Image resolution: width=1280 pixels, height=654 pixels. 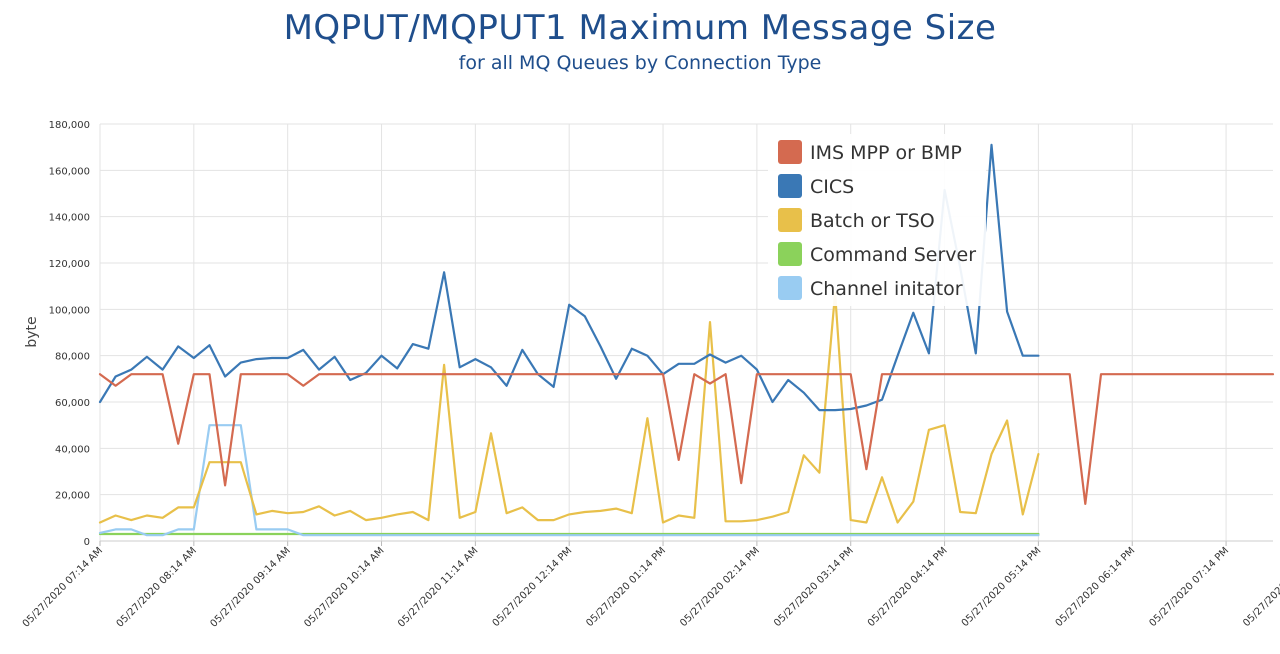 I want to click on x-tick-label: 05/27/2020 10:14 AM, so click(x=344, y=587).